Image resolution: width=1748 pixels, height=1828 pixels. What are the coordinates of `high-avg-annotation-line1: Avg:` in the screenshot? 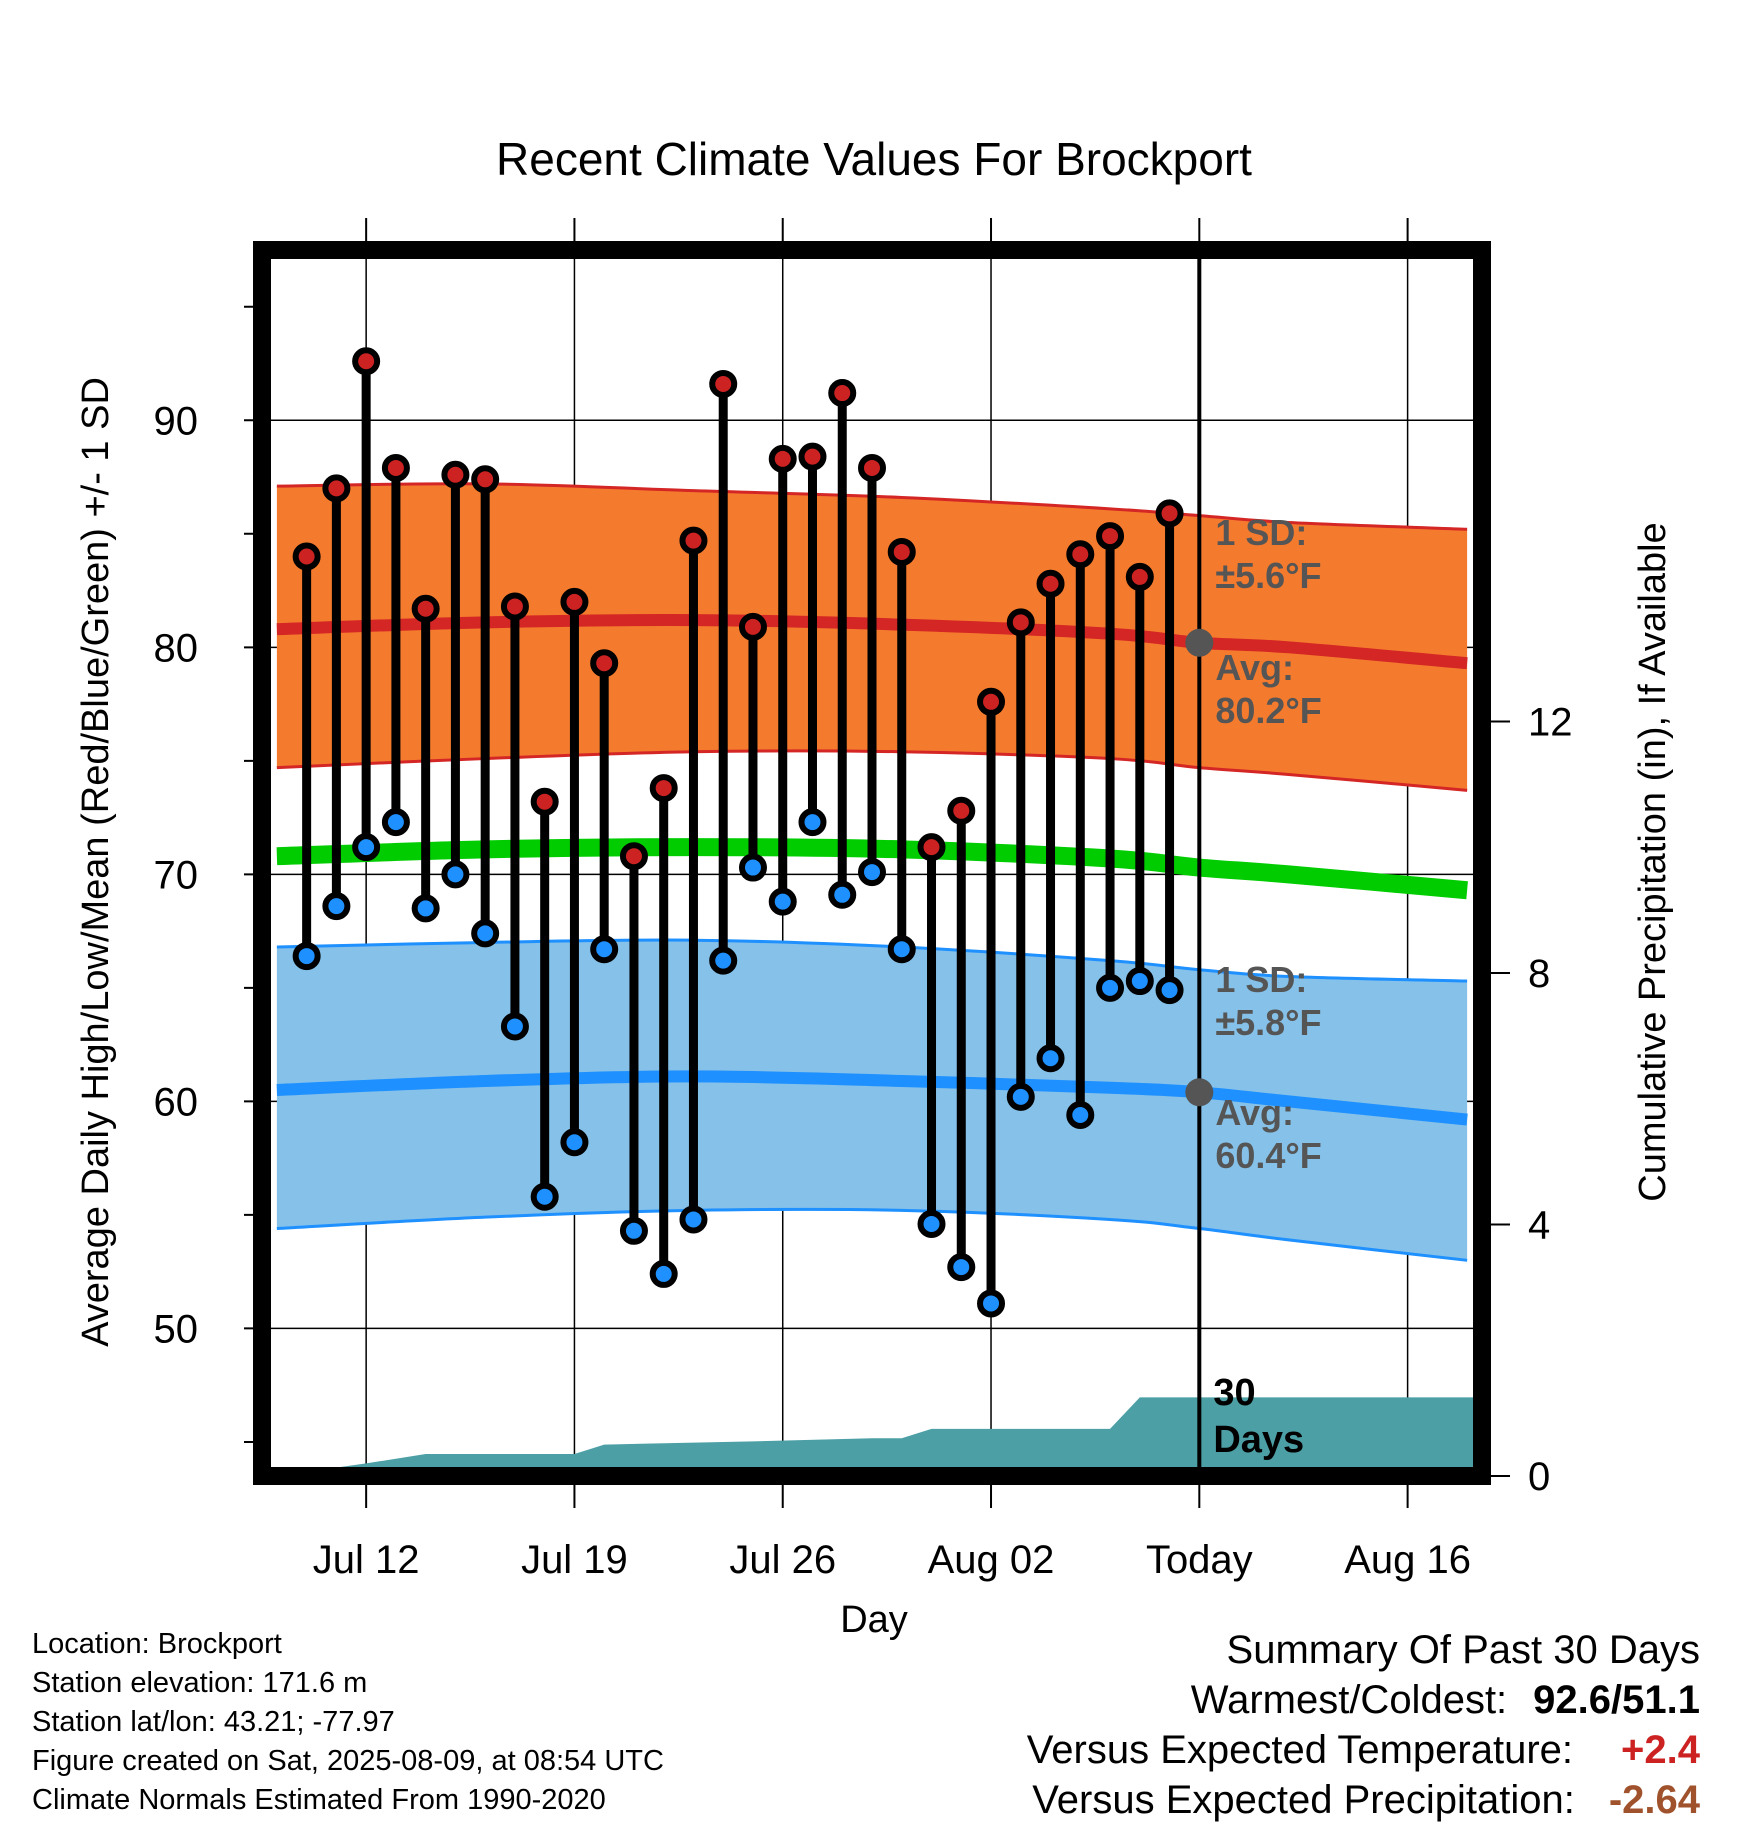 It's located at (1254, 667).